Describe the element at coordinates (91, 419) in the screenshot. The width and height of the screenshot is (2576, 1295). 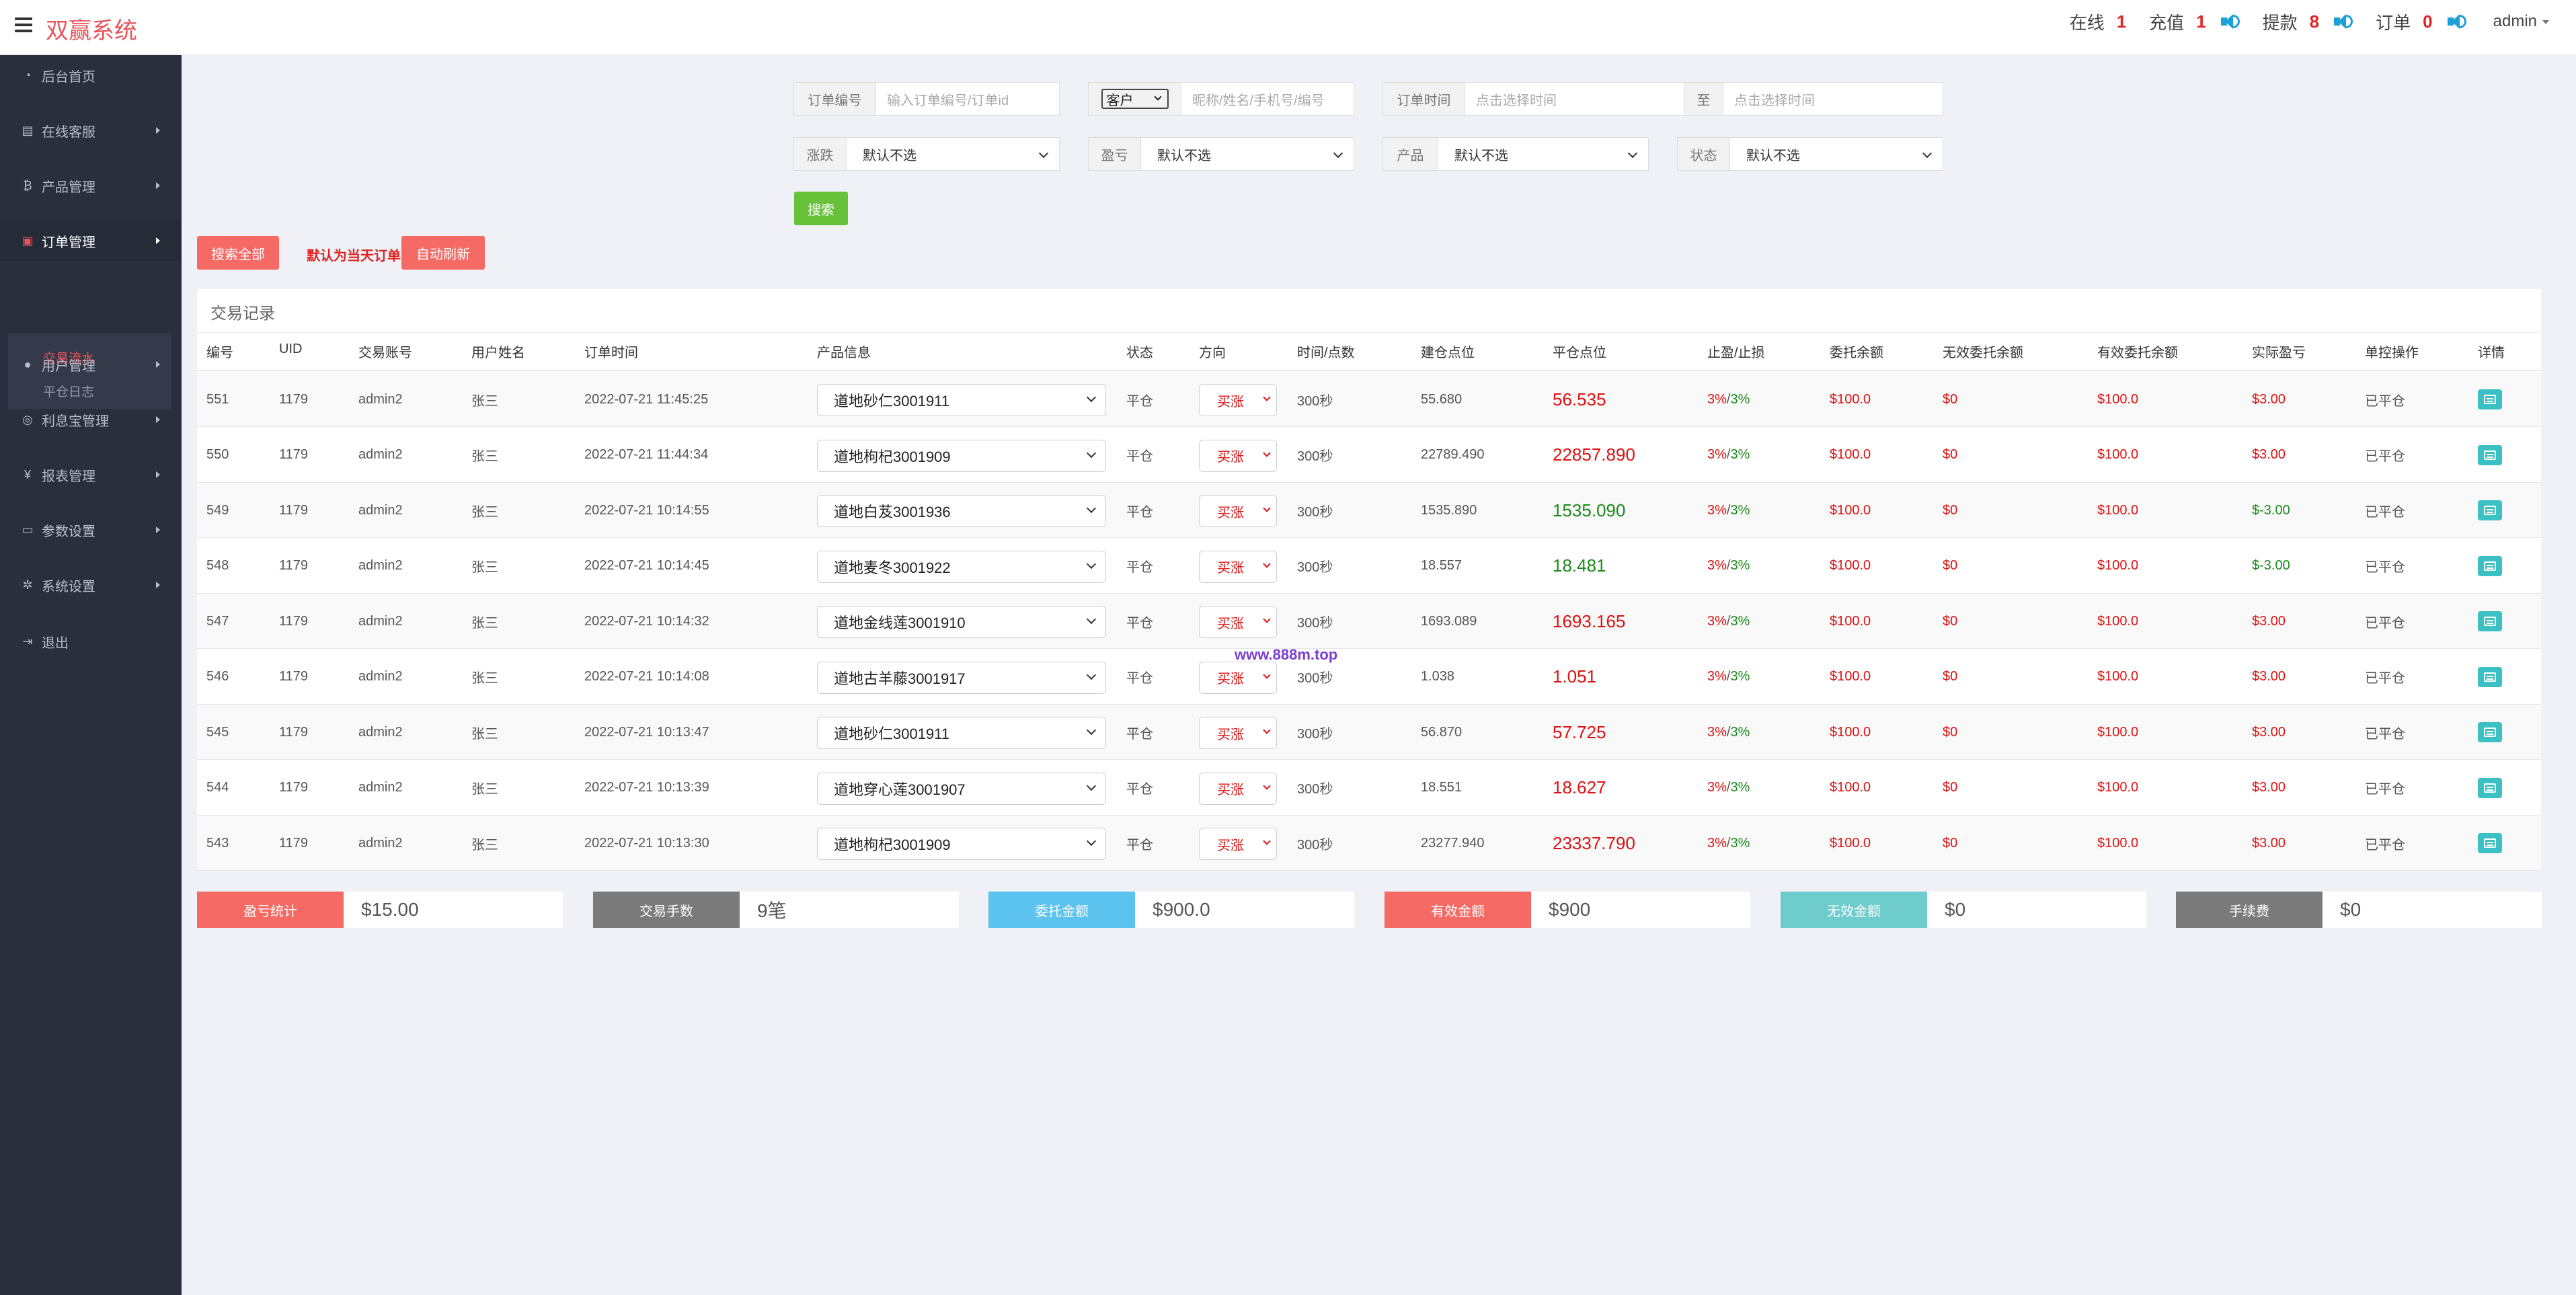
I see `sidebar-item-5: ◎ 利息宝管理` at that location.